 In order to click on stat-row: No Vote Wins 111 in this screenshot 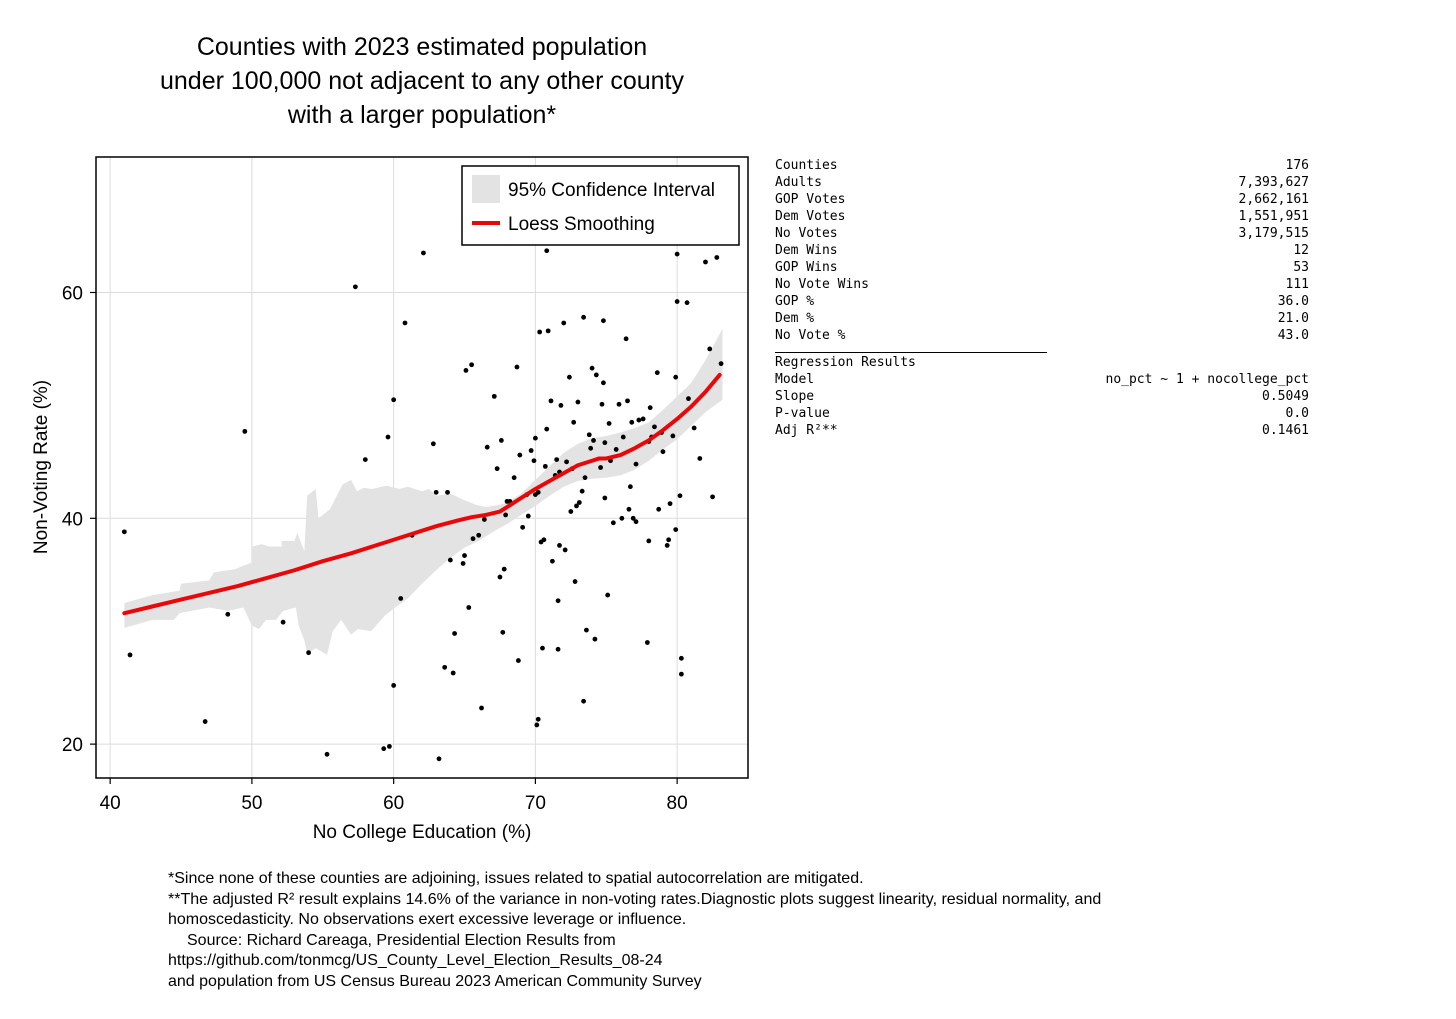, I will do `click(1042, 284)`.